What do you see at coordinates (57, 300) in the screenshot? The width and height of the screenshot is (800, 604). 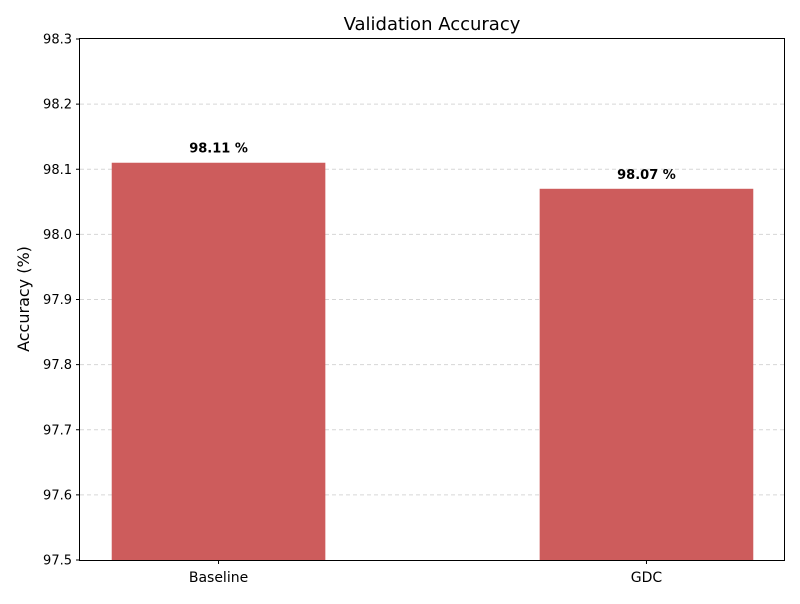 I see `y-tick-label: 97.9` at bounding box center [57, 300].